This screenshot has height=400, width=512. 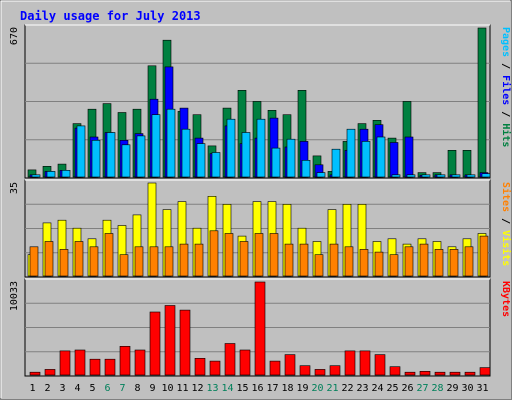 What do you see at coordinates (32, 388) in the screenshot?
I see `x-tick-label: 1` at bounding box center [32, 388].